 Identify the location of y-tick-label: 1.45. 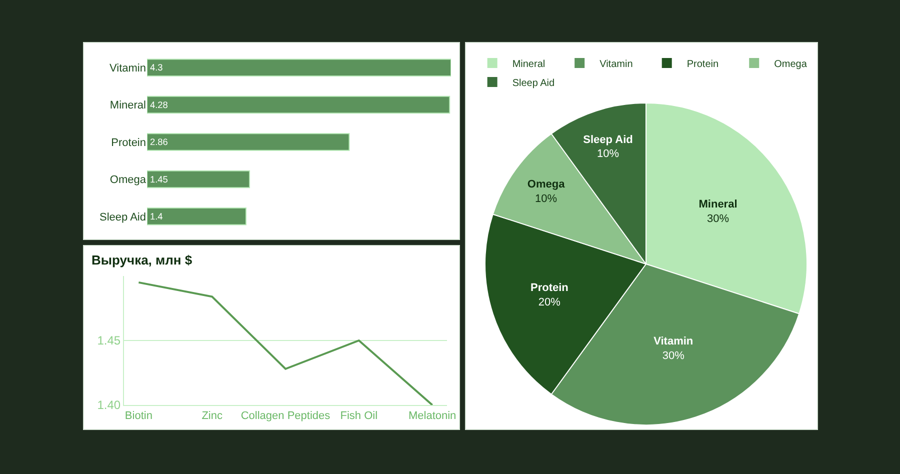
(109, 341).